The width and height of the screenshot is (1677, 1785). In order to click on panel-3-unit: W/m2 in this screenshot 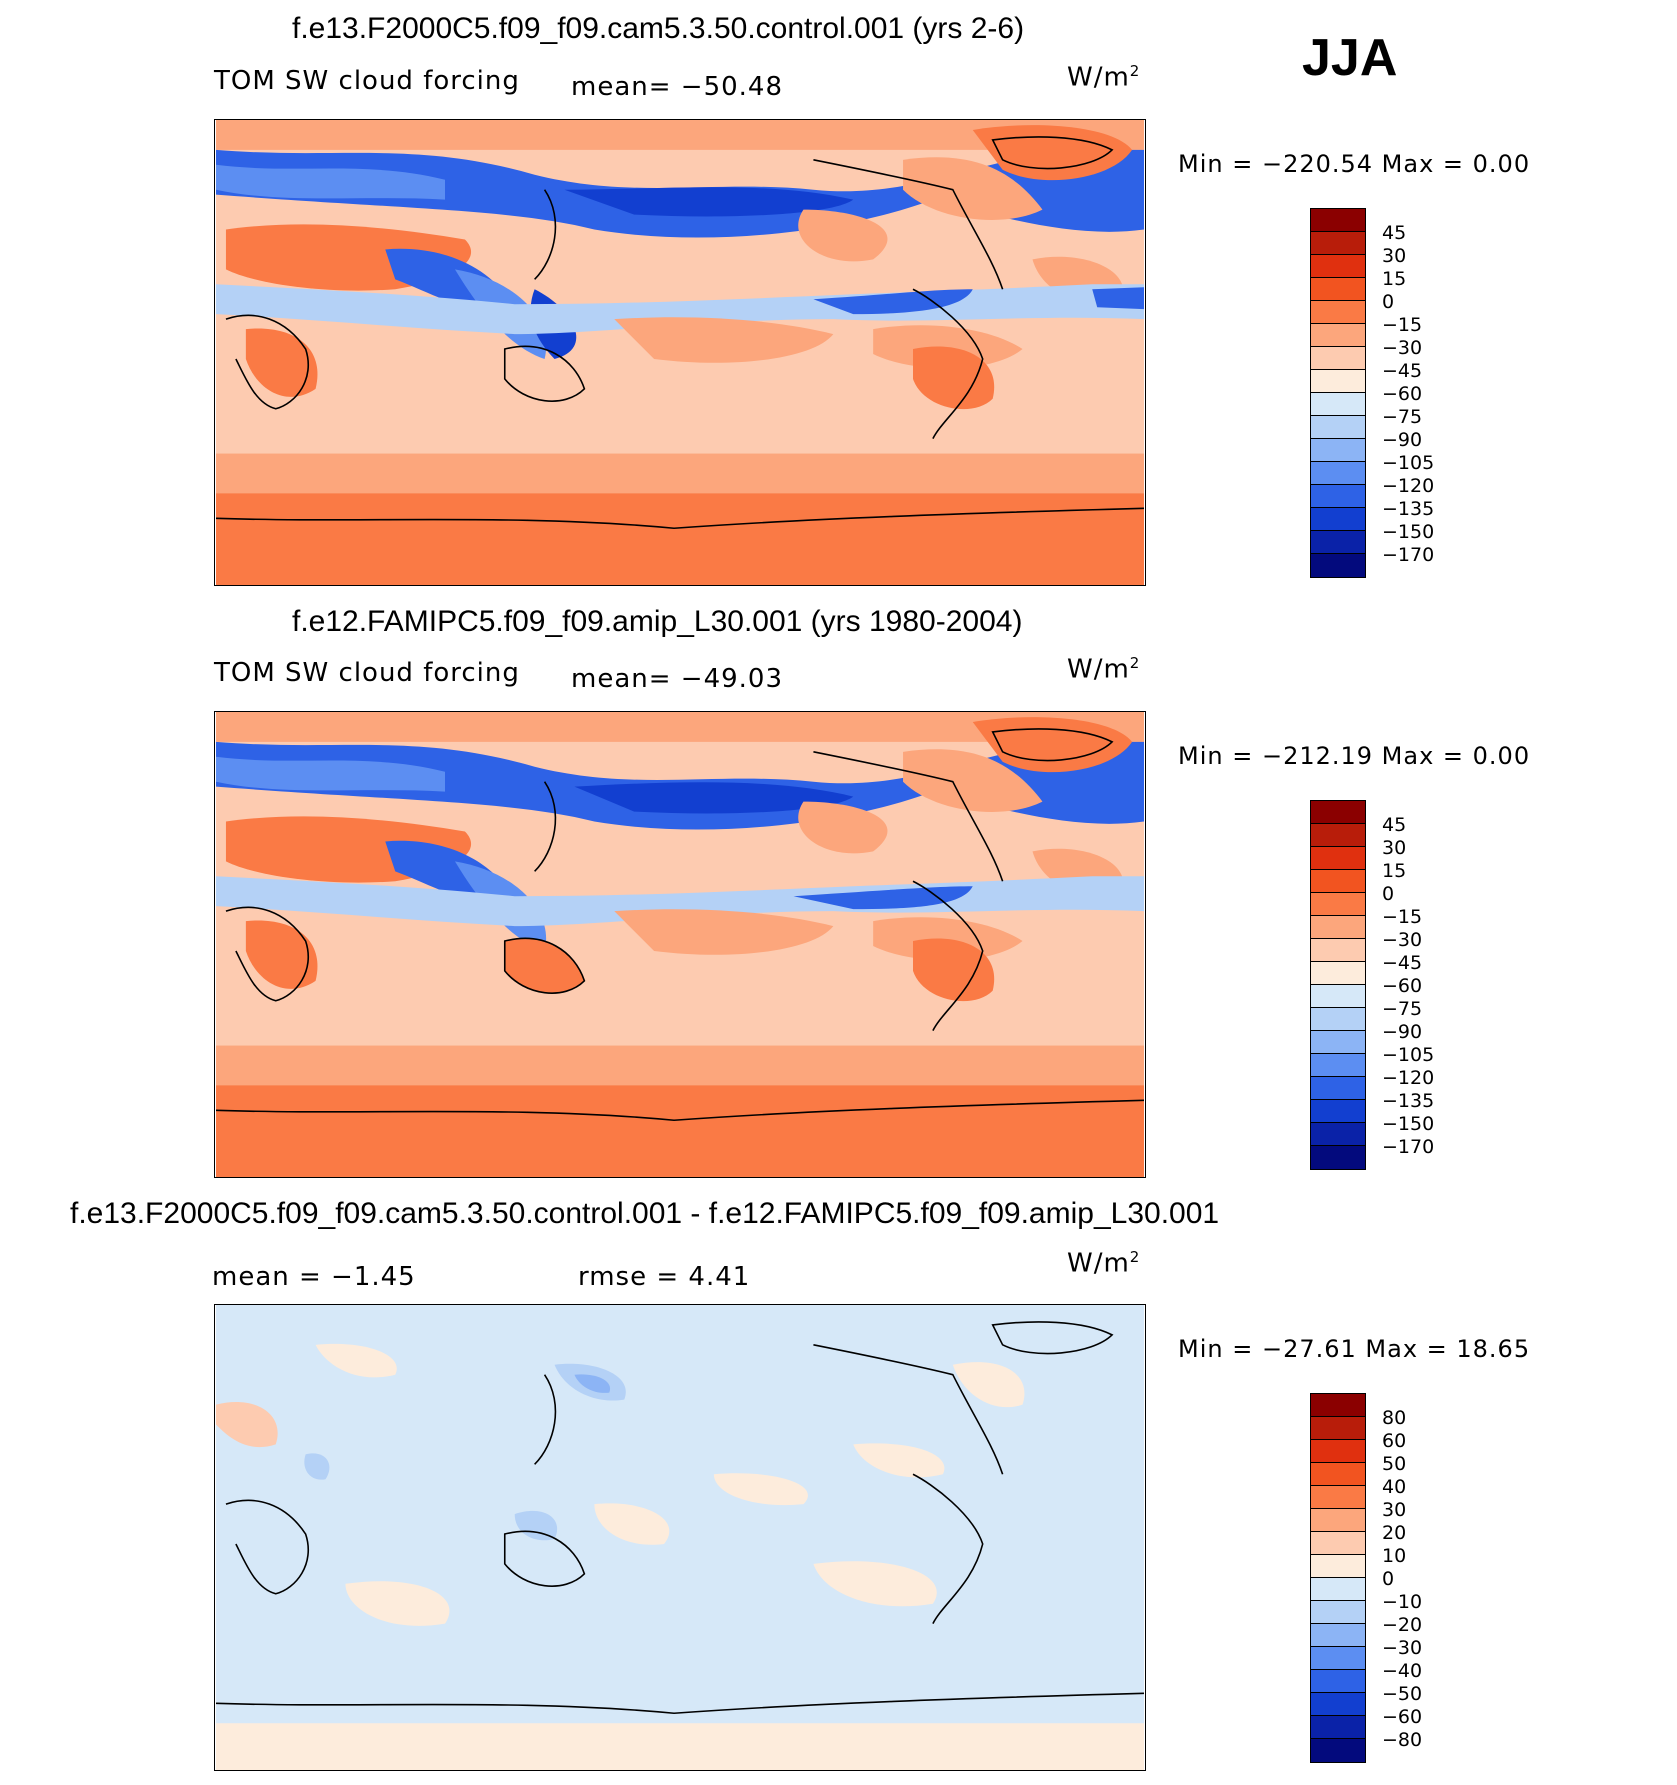, I will do `click(1104, 1263)`.